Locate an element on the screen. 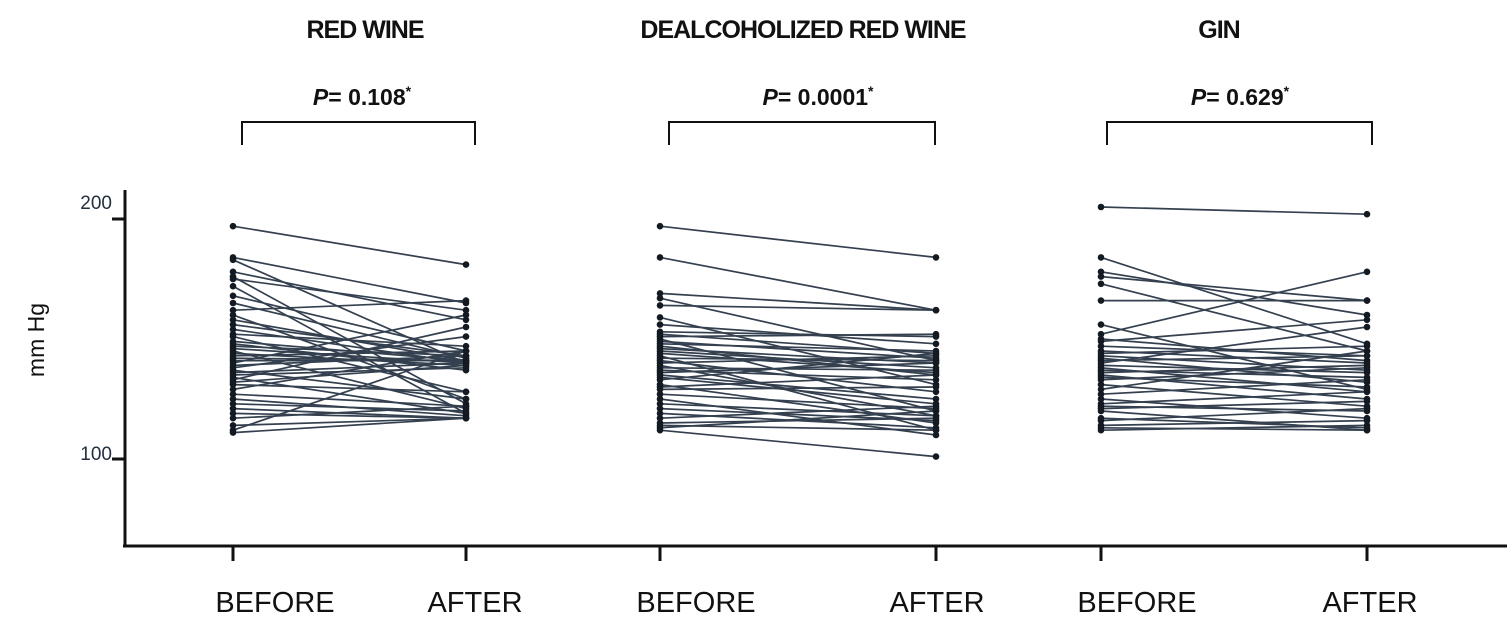  ytick-label-200: 200 is located at coordinates (96, 203).